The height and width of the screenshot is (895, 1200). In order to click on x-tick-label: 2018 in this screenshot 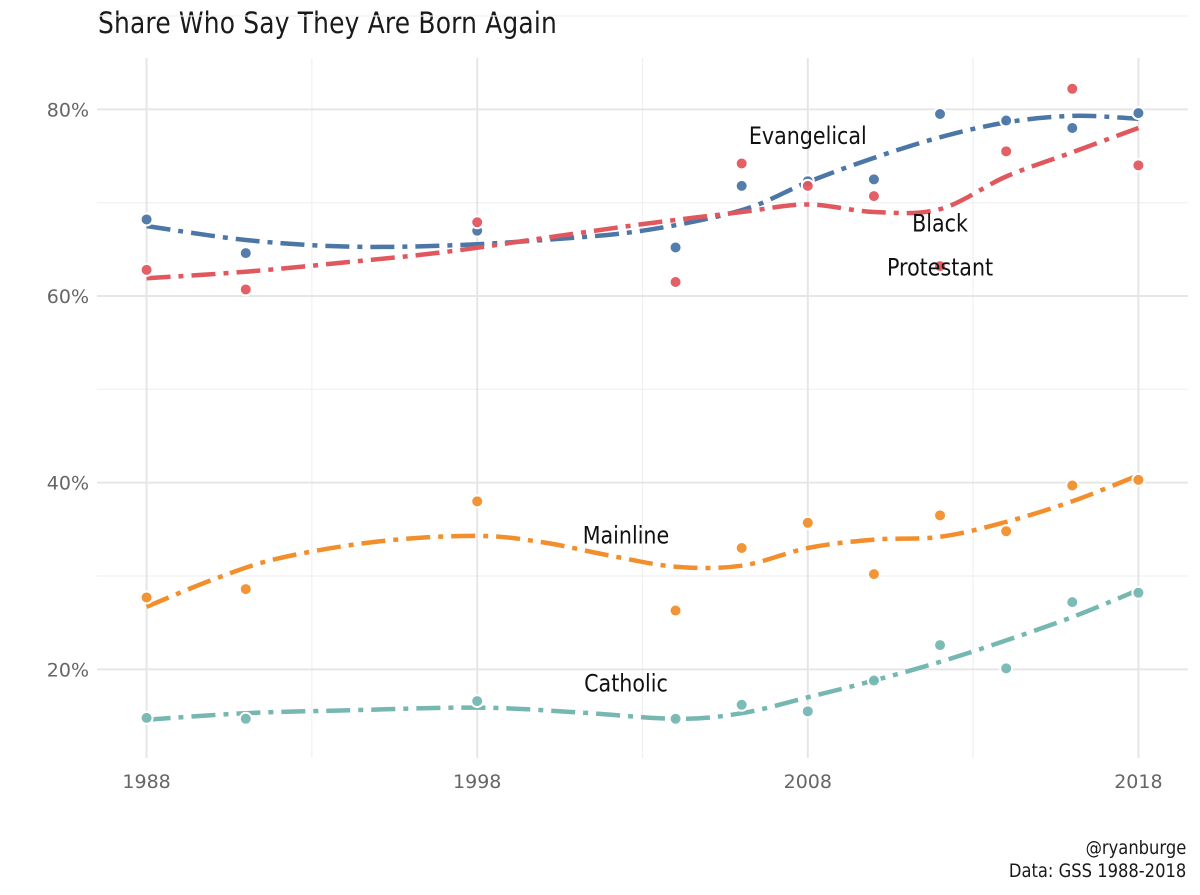, I will do `click(1138, 782)`.